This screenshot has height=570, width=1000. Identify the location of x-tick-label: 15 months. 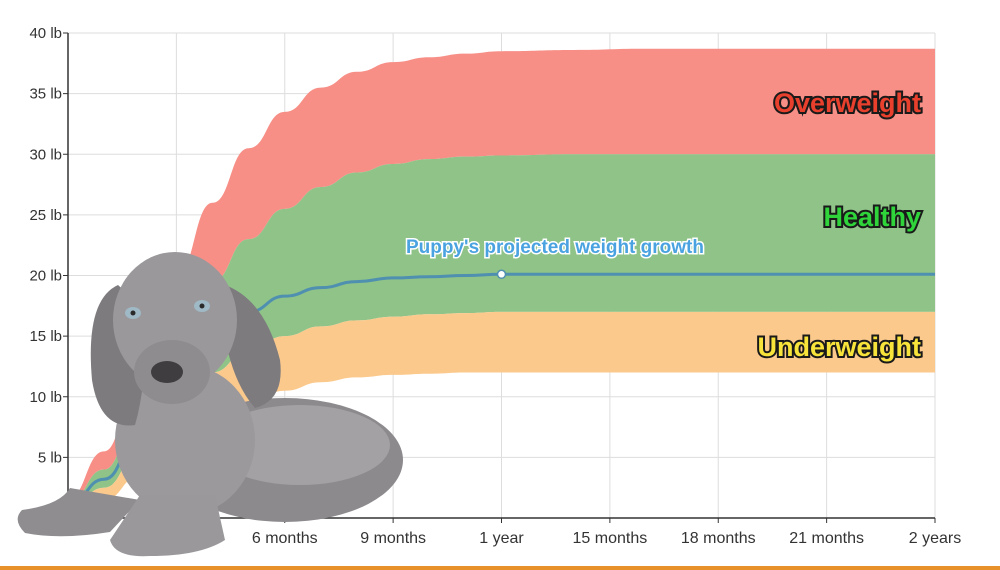
(610, 538).